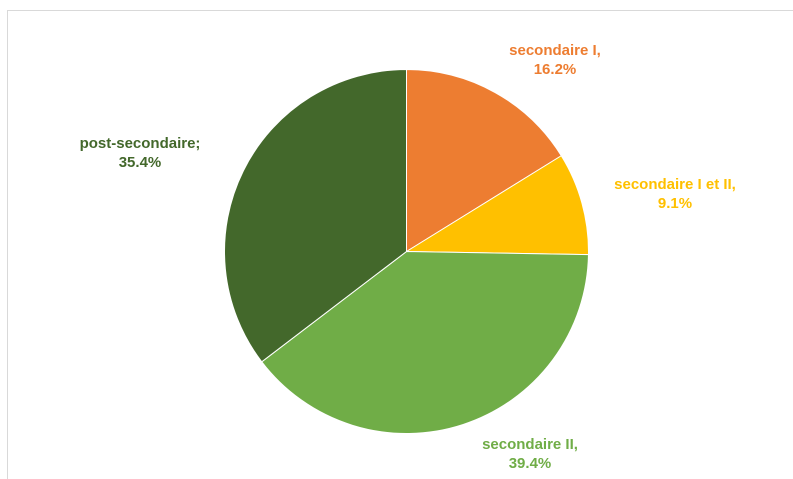 This screenshot has height=479, width=793. I want to click on chart-border-top, so click(400, 10).